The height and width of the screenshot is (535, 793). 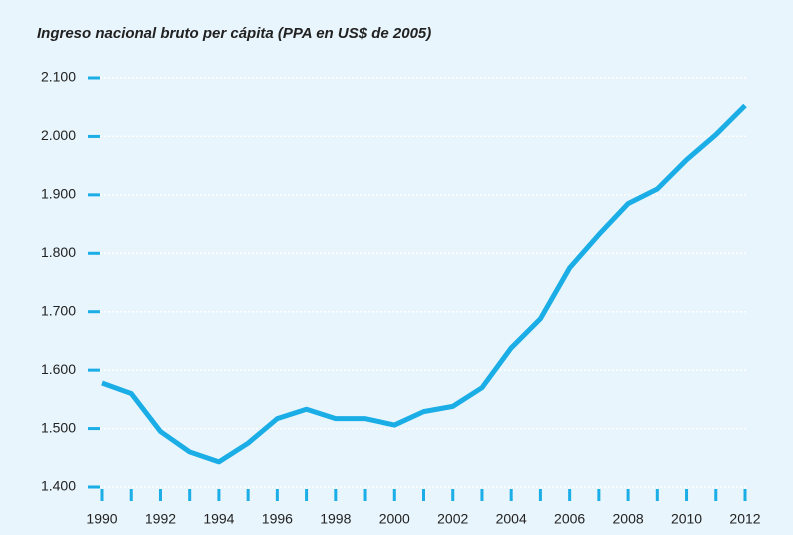 I want to click on x-tick-label: 2002, so click(x=452, y=519).